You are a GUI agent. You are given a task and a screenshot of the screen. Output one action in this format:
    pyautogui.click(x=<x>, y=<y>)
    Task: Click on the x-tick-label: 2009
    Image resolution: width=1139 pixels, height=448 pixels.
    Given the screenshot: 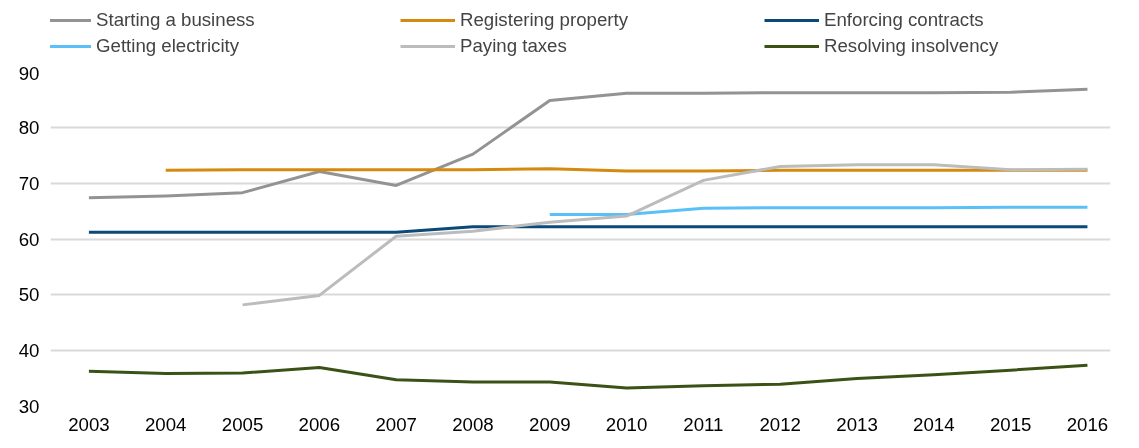 What is the action you would take?
    pyautogui.click(x=550, y=424)
    